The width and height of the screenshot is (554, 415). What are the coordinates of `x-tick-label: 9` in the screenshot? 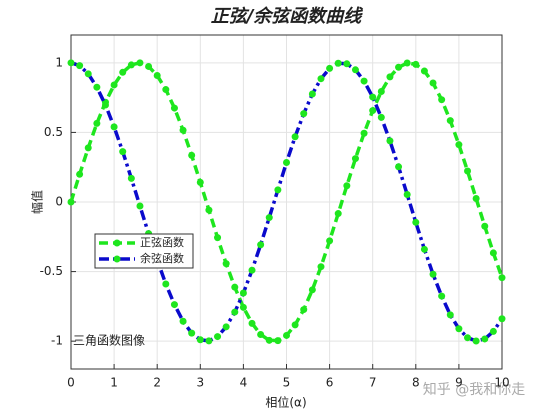 It's located at (459, 383).